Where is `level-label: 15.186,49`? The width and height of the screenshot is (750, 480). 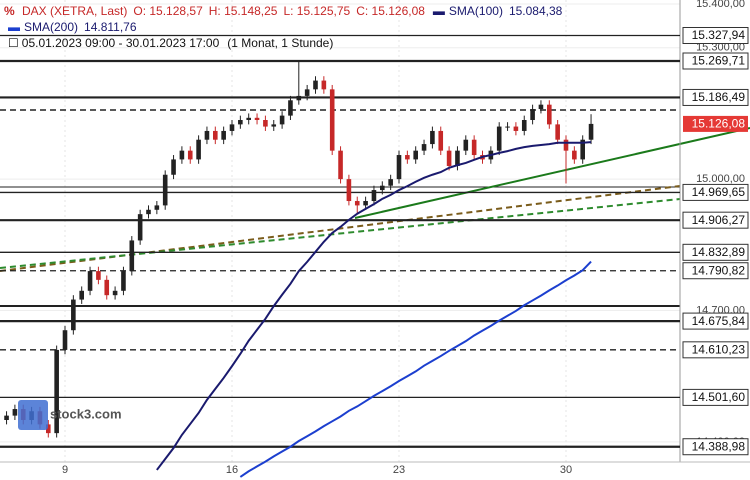
level-label: 15.186,49 is located at coordinates (719, 97).